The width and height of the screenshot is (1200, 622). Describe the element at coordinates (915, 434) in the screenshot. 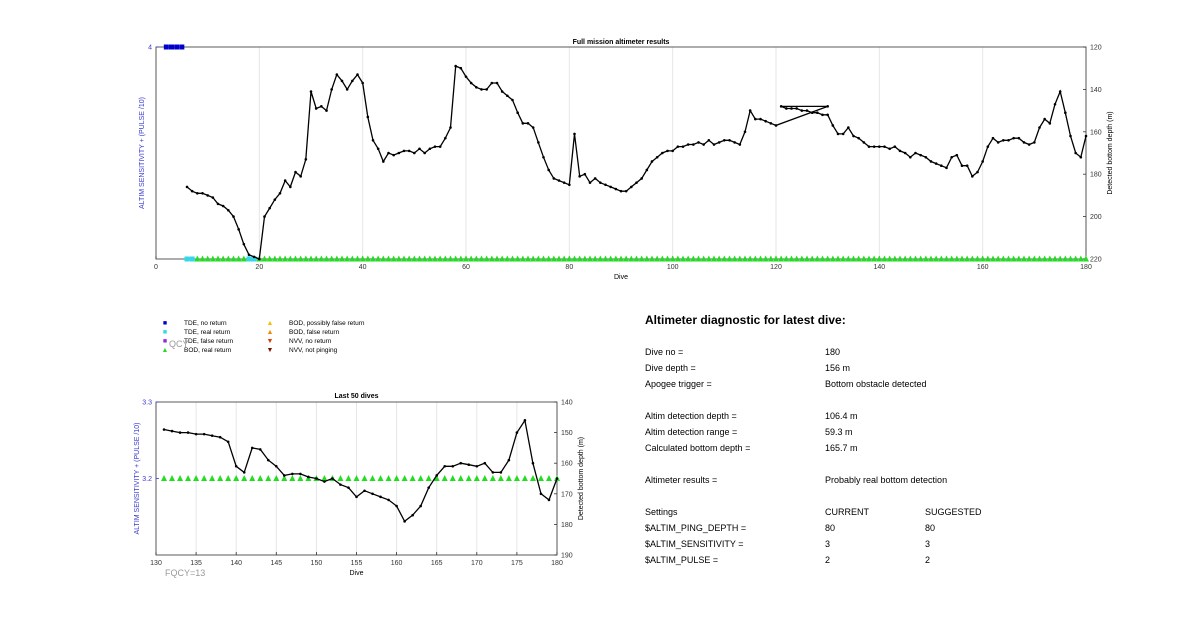

I see `diagnostic-row: Altim detection range = 59.3 m` at that location.